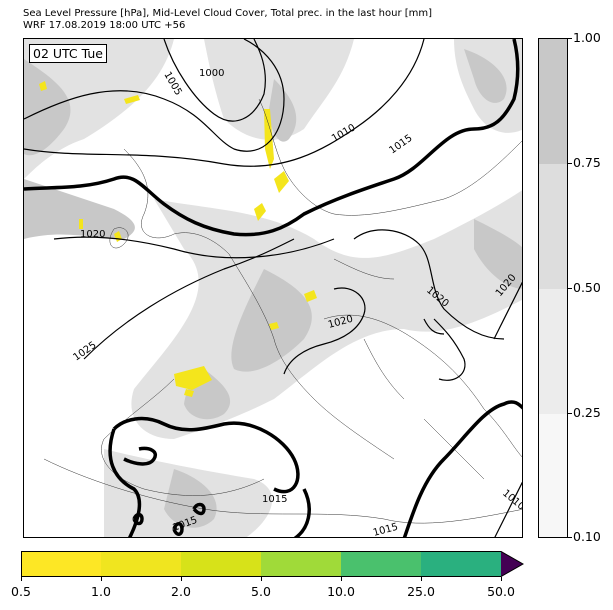 The image size is (613, 610). What do you see at coordinates (587, 37) in the screenshot?
I see `cloud-tick-label: 1.00` at bounding box center [587, 37].